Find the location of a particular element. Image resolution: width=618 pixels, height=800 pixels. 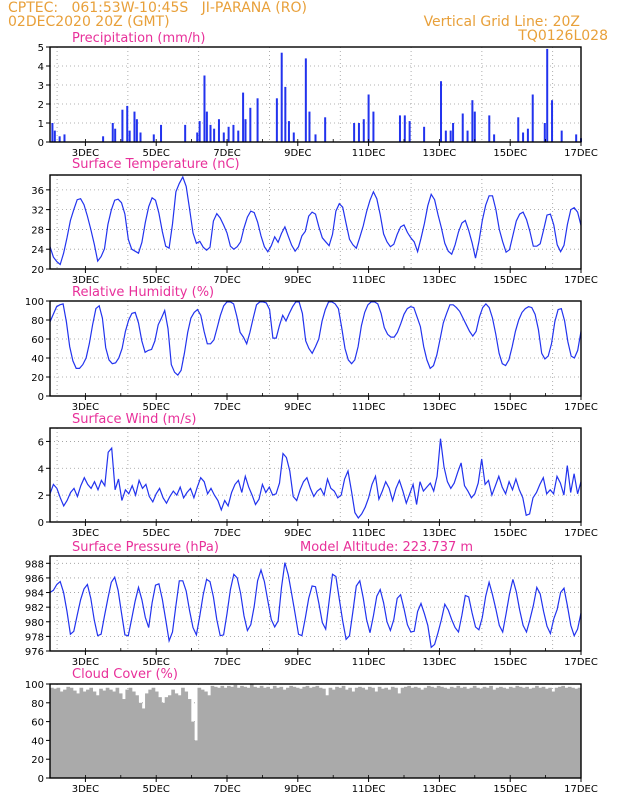

press-series-line is located at coordinates (315, 605).